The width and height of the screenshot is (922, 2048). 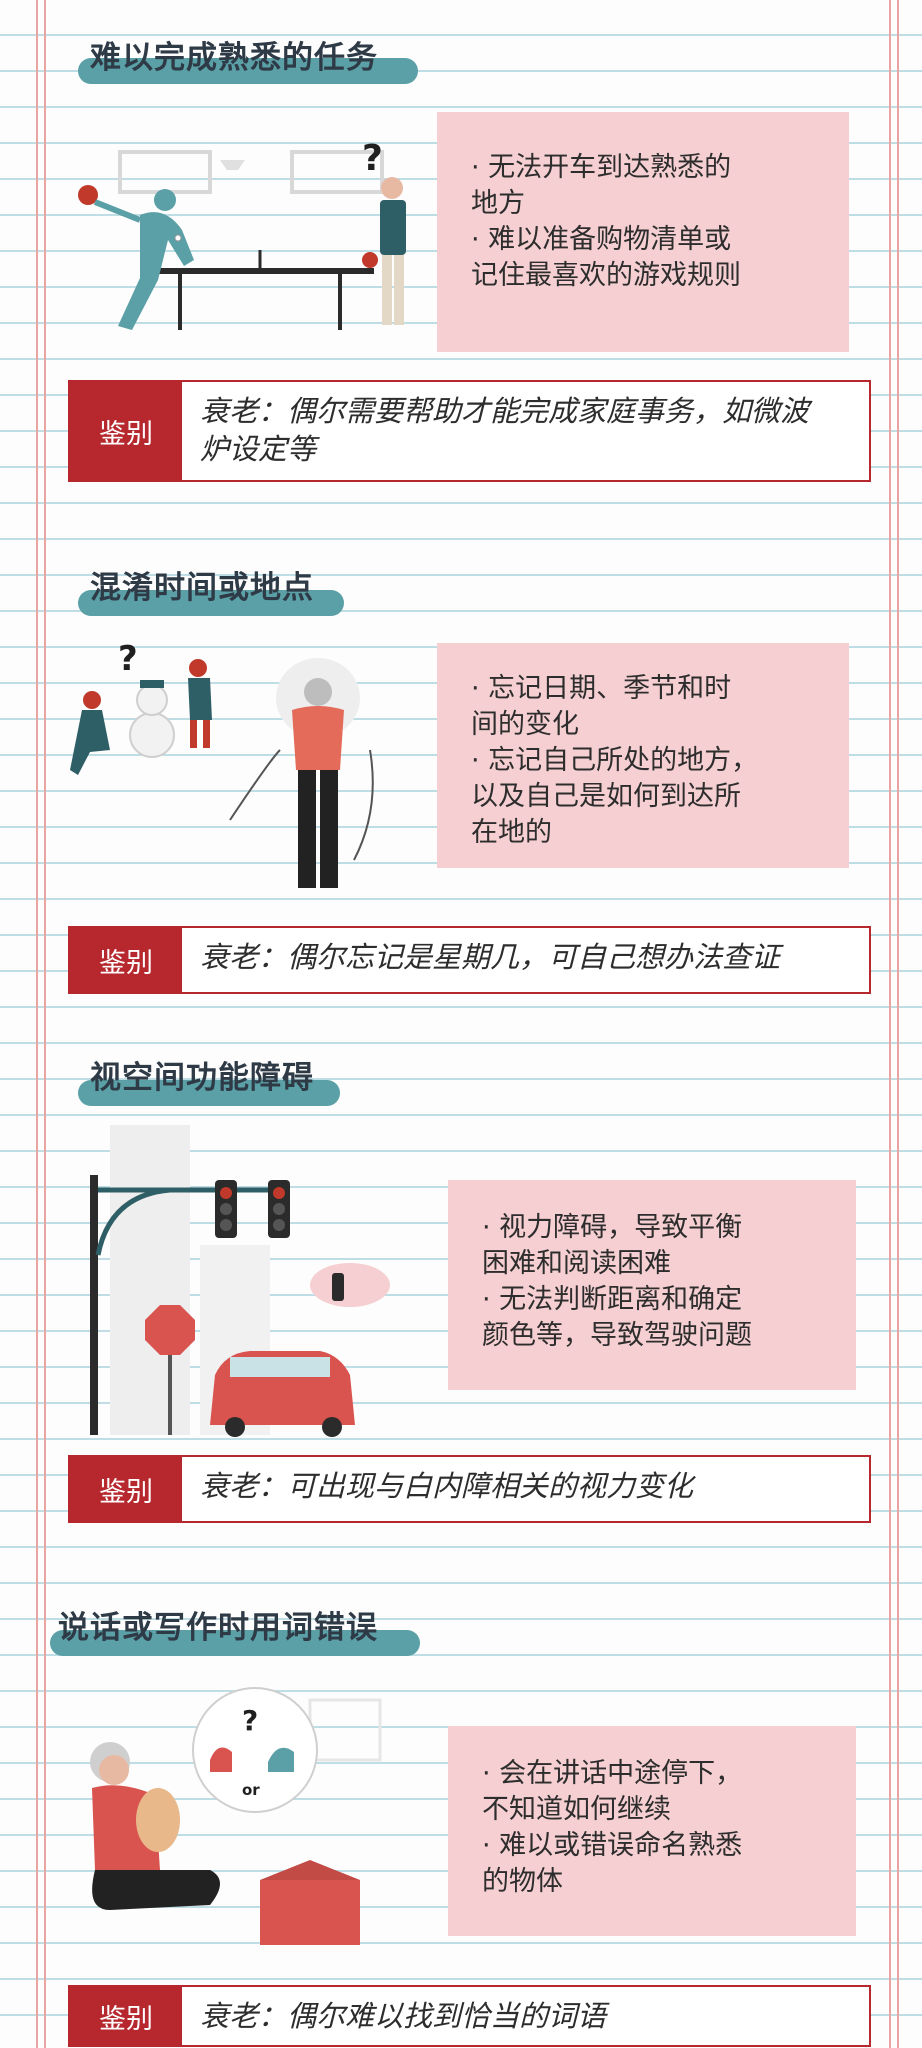 What do you see at coordinates (576, 1263) in the screenshot?
I see `symptom-line: 困难和阅读困难` at bounding box center [576, 1263].